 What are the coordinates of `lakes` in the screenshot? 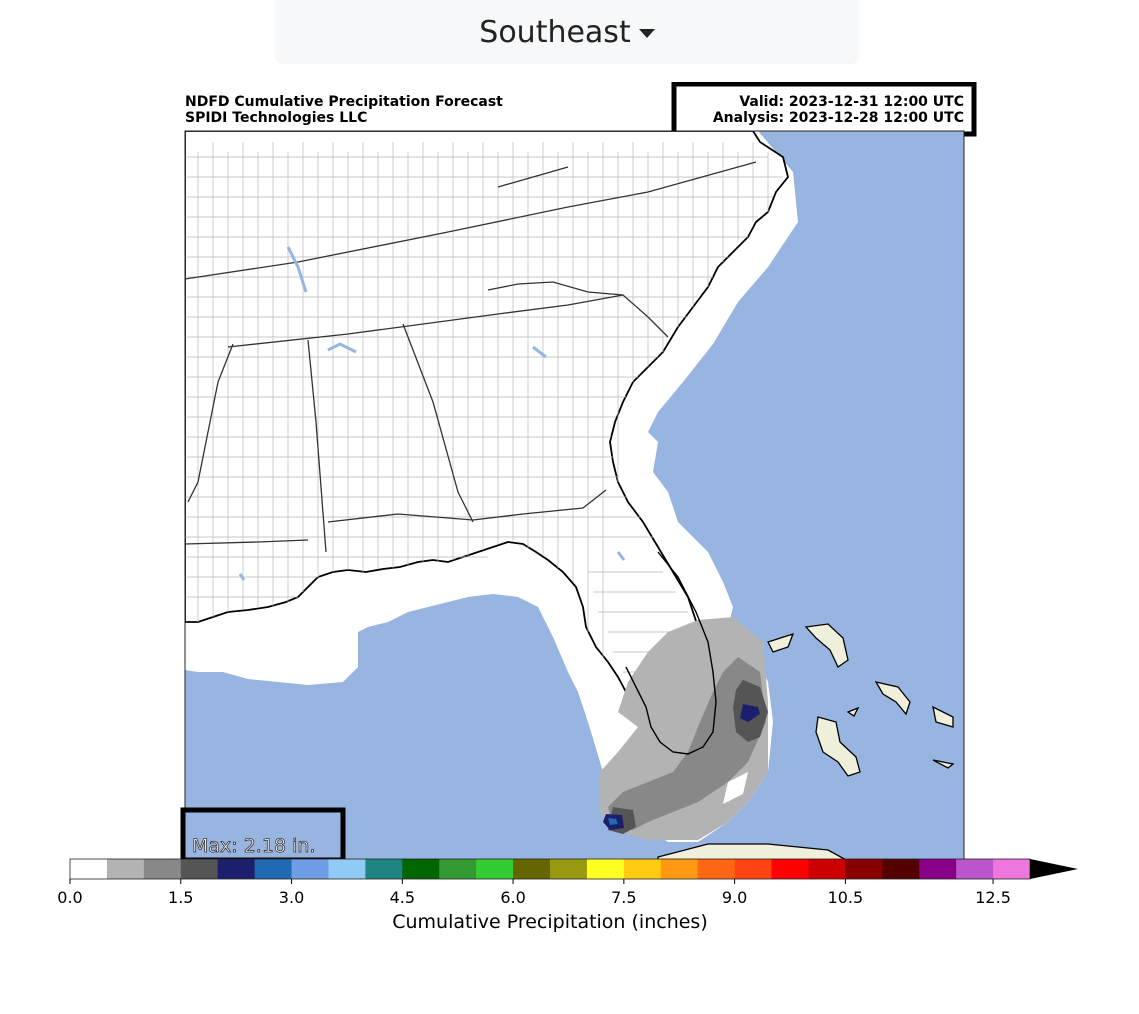 It's located at (432, 413).